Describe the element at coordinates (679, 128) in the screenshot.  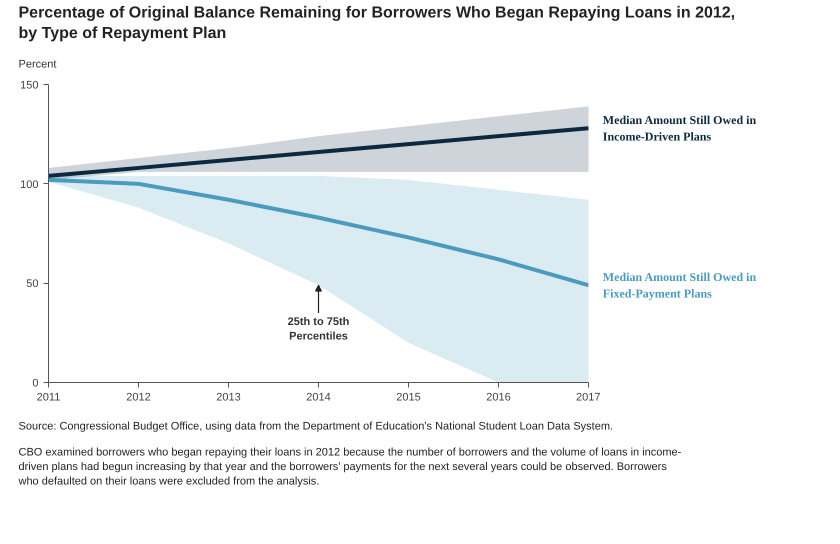
I see `series-label: Median Amount Still Owed in Income-Driven Plans` at that location.